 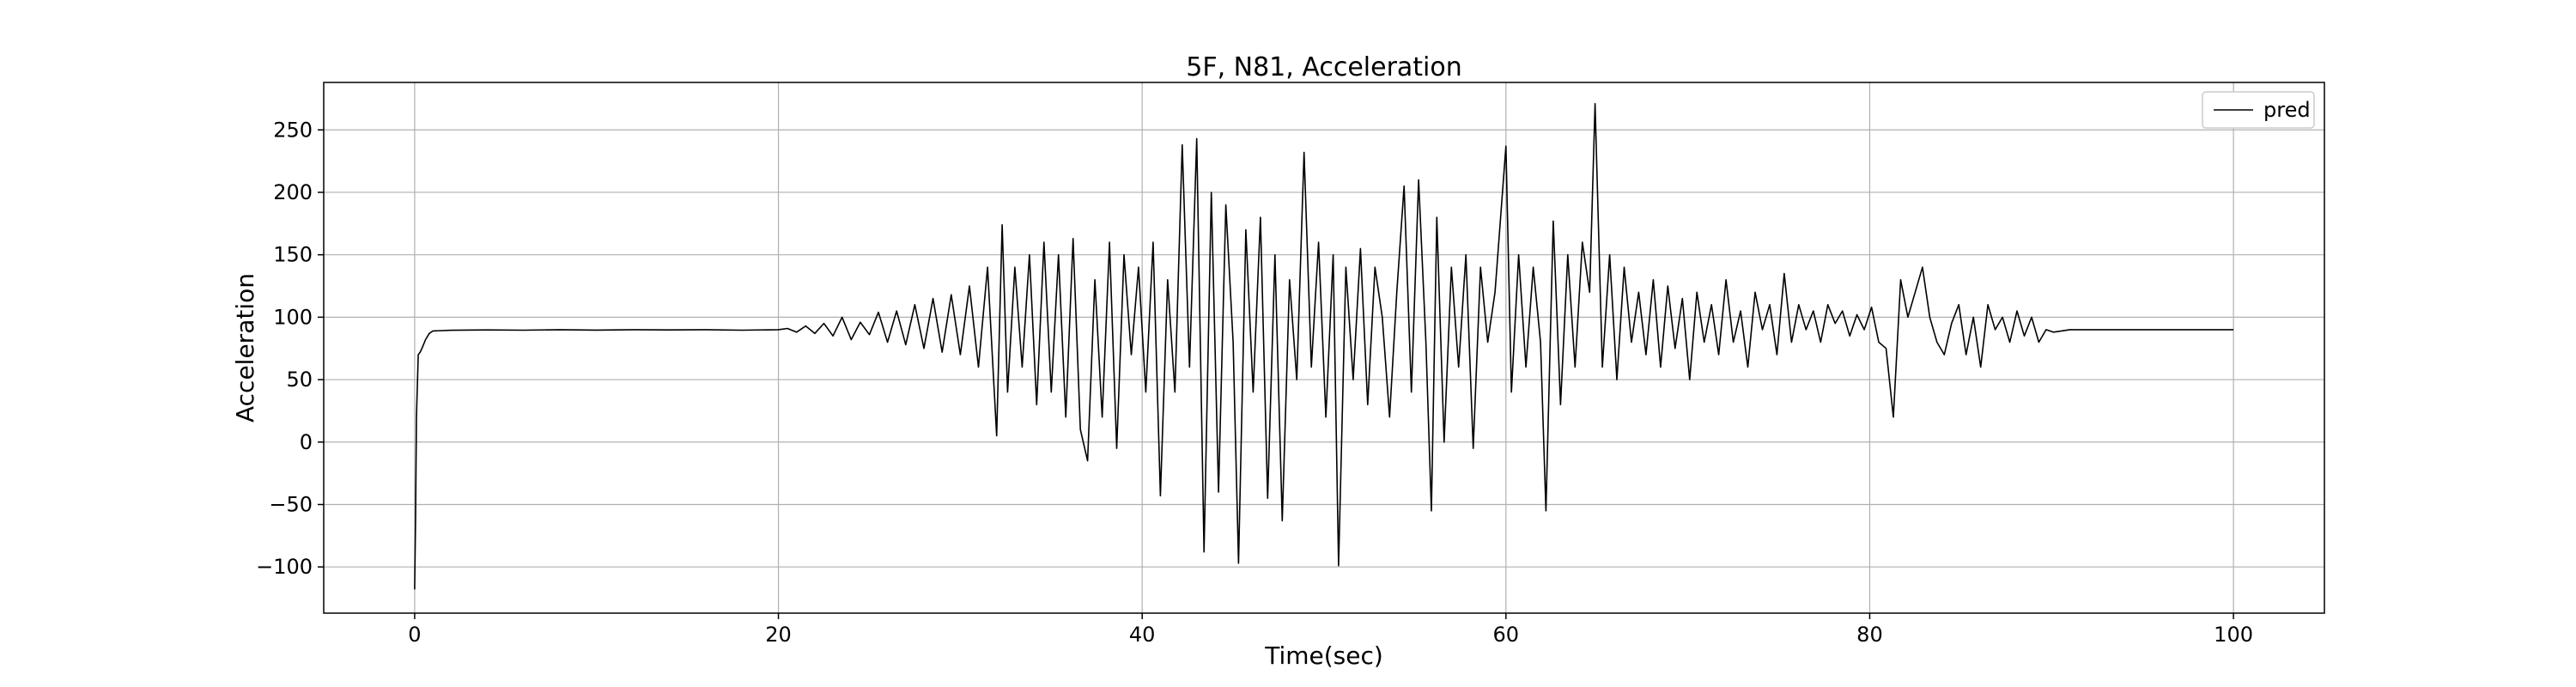 I want to click on x-tick-label: 100, so click(x=2233, y=635).